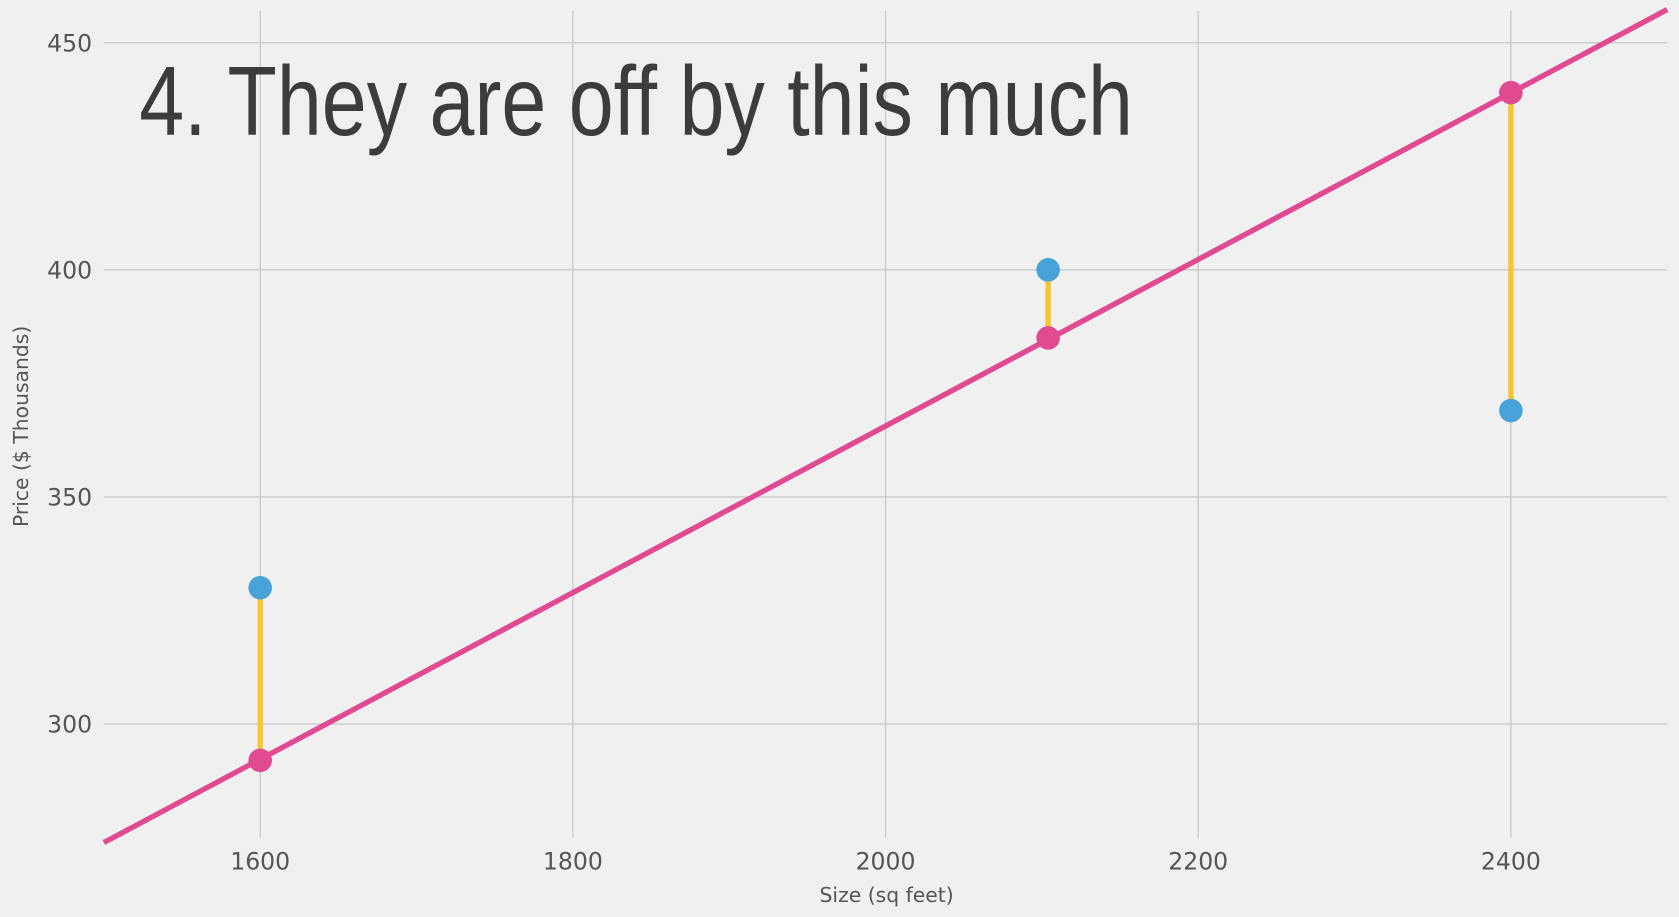  Describe the element at coordinates (636, 101) in the screenshot. I see `chart-title: 4. They are off by this much` at that location.